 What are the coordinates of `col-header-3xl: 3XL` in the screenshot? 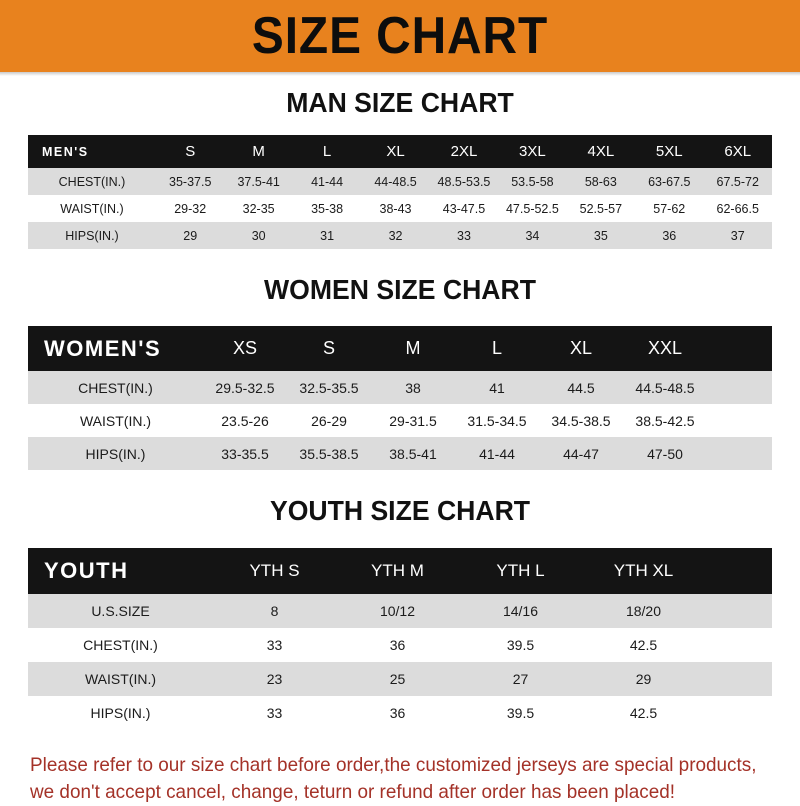 It's located at (532, 151).